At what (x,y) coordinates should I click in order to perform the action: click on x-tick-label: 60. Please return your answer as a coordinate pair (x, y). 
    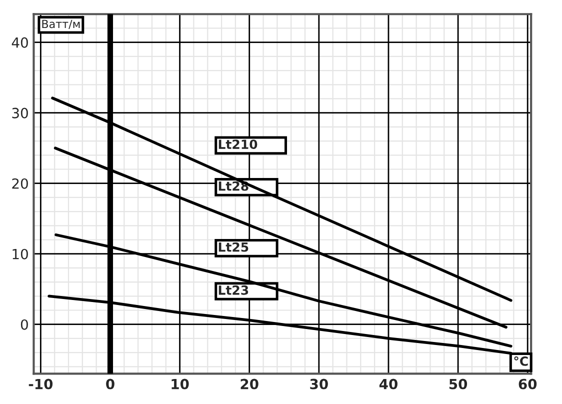
    Looking at the image, I should click on (527, 384).